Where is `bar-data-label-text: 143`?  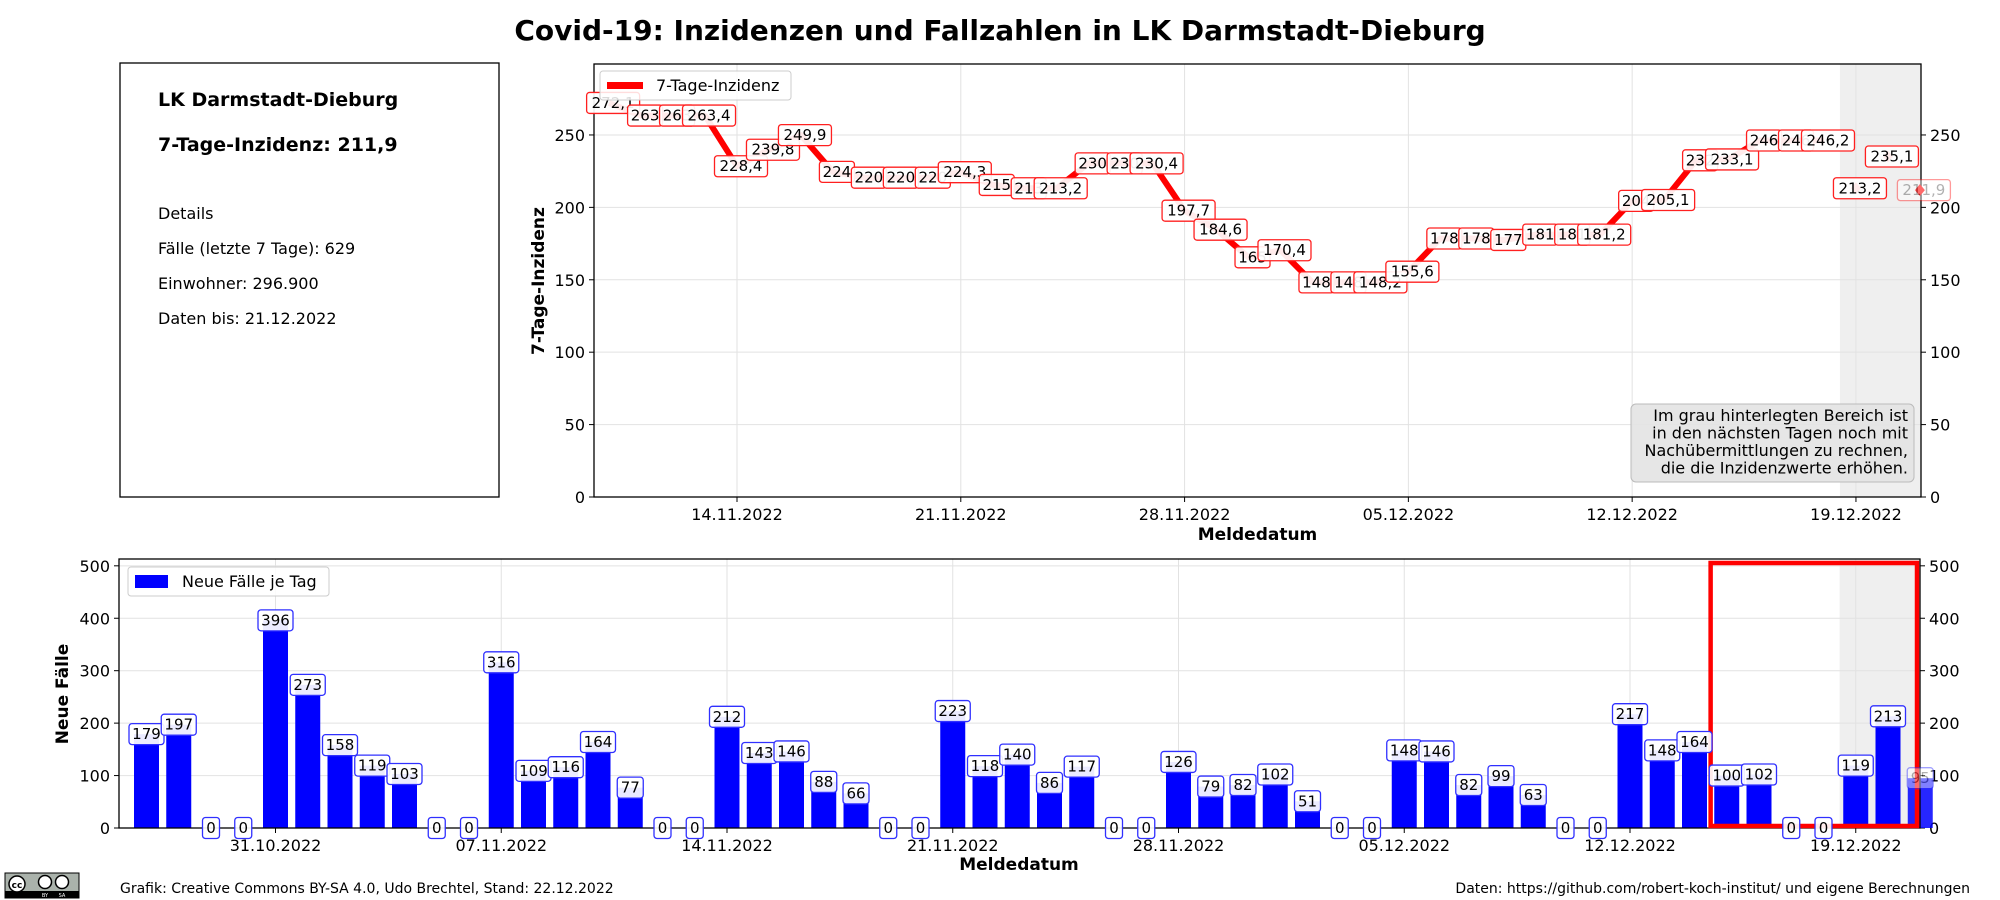
bar-data-label-text: 143 is located at coordinates (759, 753).